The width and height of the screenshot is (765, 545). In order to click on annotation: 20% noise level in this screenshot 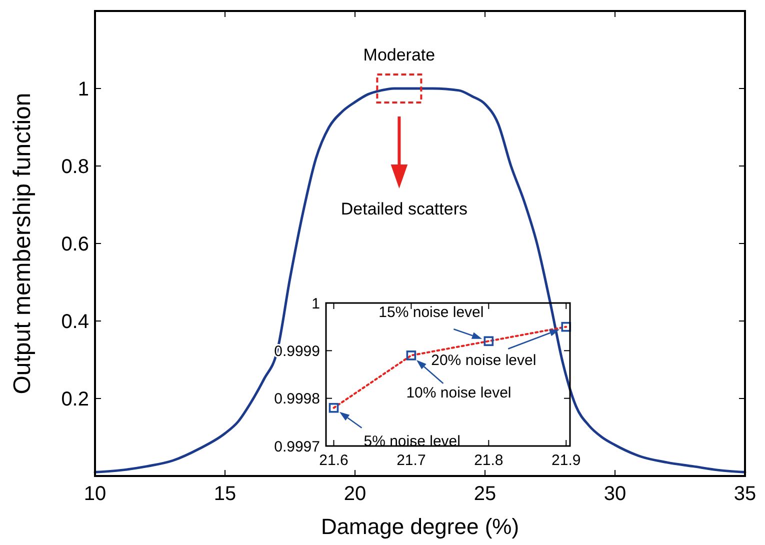, I will do `click(483, 360)`.